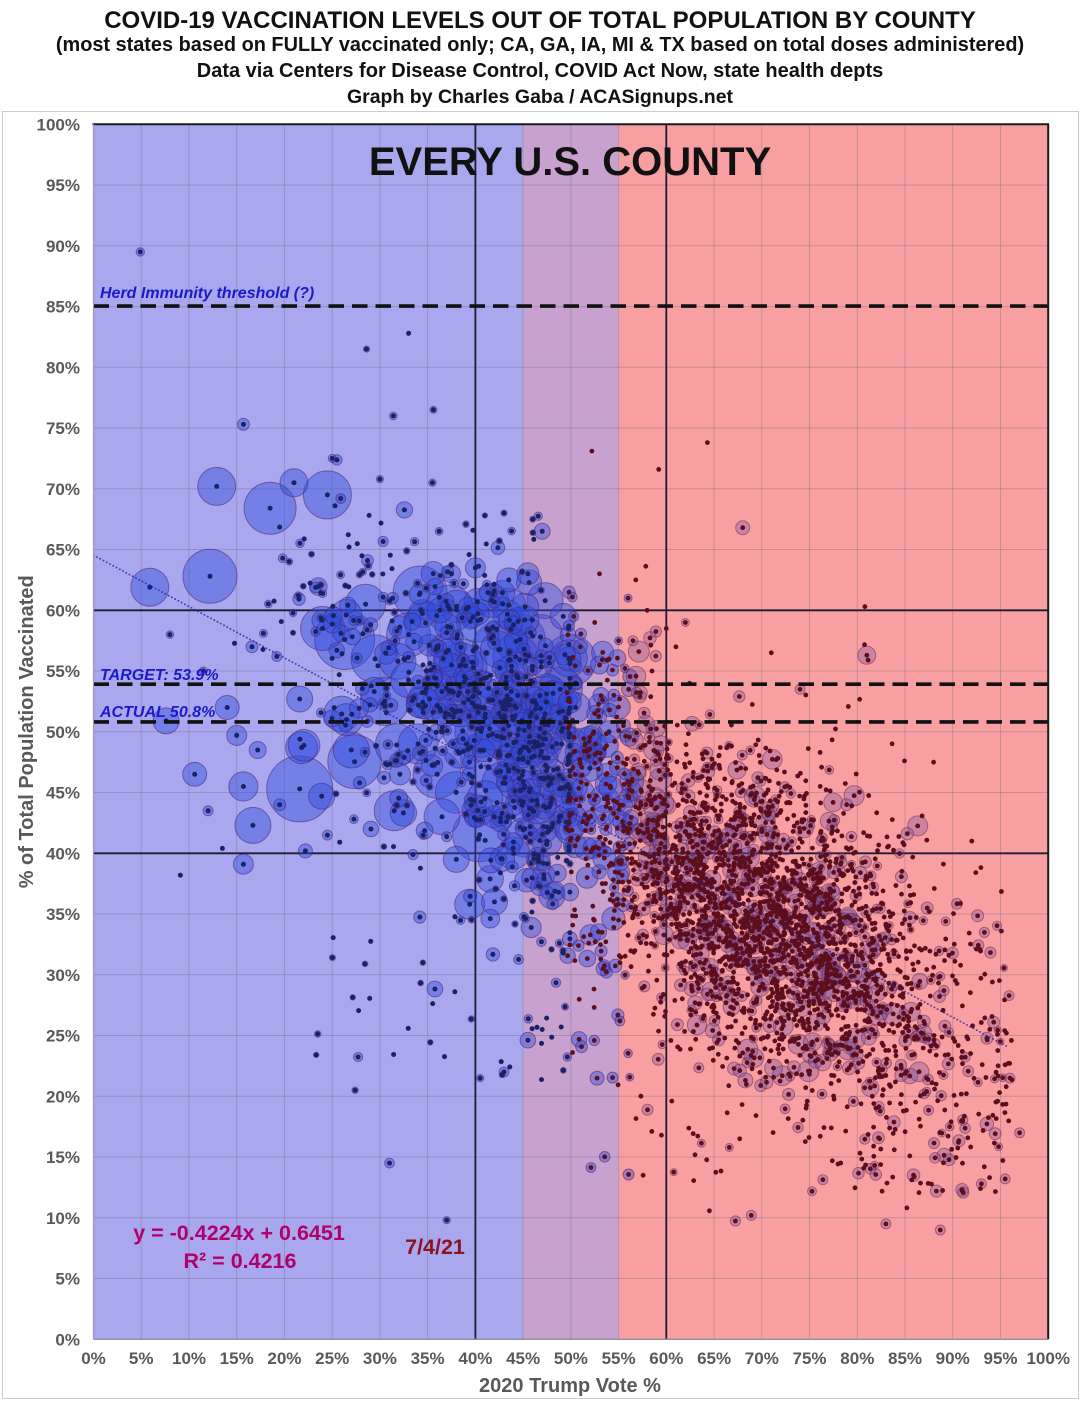 This screenshot has height=1405, width=1081. What do you see at coordinates (540, 97) in the screenshot?
I see `svg-text:Graph by Charles Gaba / ACASig: Graph by Charles Gaba / ACASignups.net` at bounding box center [540, 97].